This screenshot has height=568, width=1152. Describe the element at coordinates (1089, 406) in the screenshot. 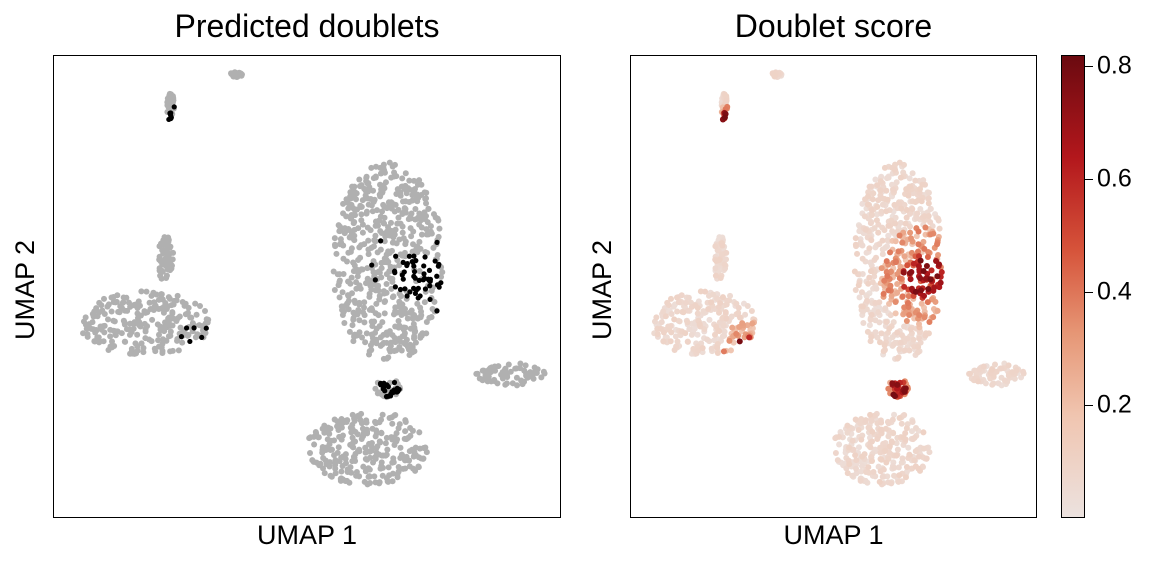

I see `colorbar-tick` at that location.